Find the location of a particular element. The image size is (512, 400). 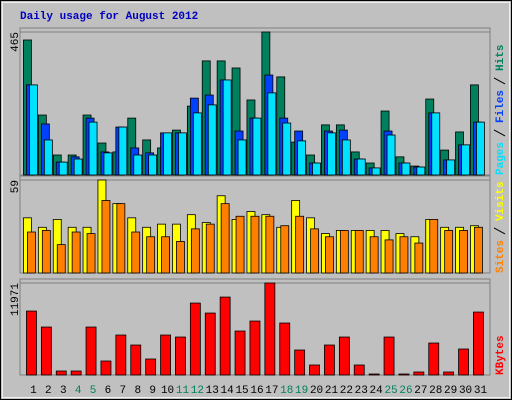

chart-title: Daily usage for August 2012 is located at coordinates (109, 17).